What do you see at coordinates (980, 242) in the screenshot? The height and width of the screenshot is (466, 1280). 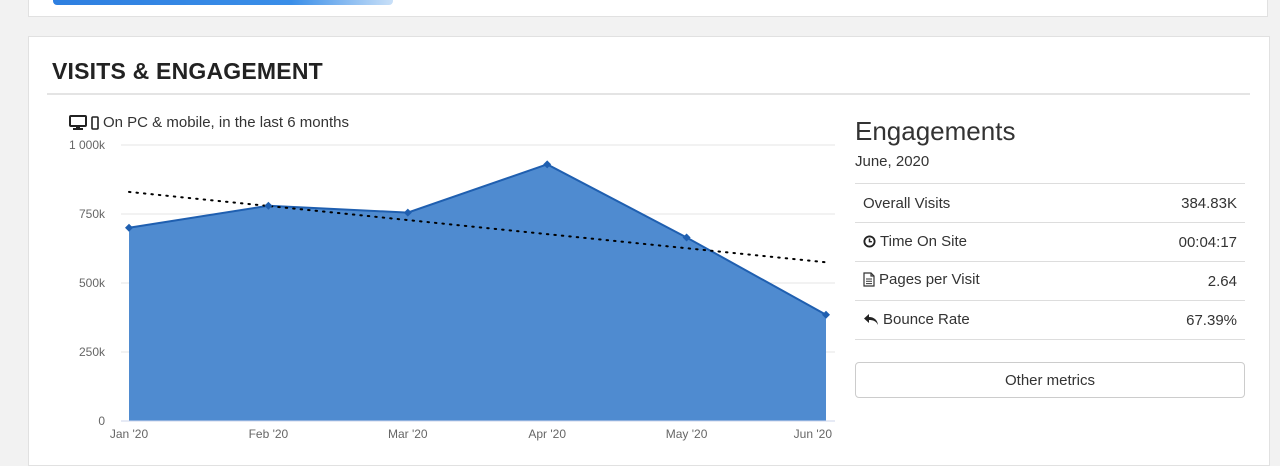 I see `metric-label: Time On Site` at bounding box center [980, 242].